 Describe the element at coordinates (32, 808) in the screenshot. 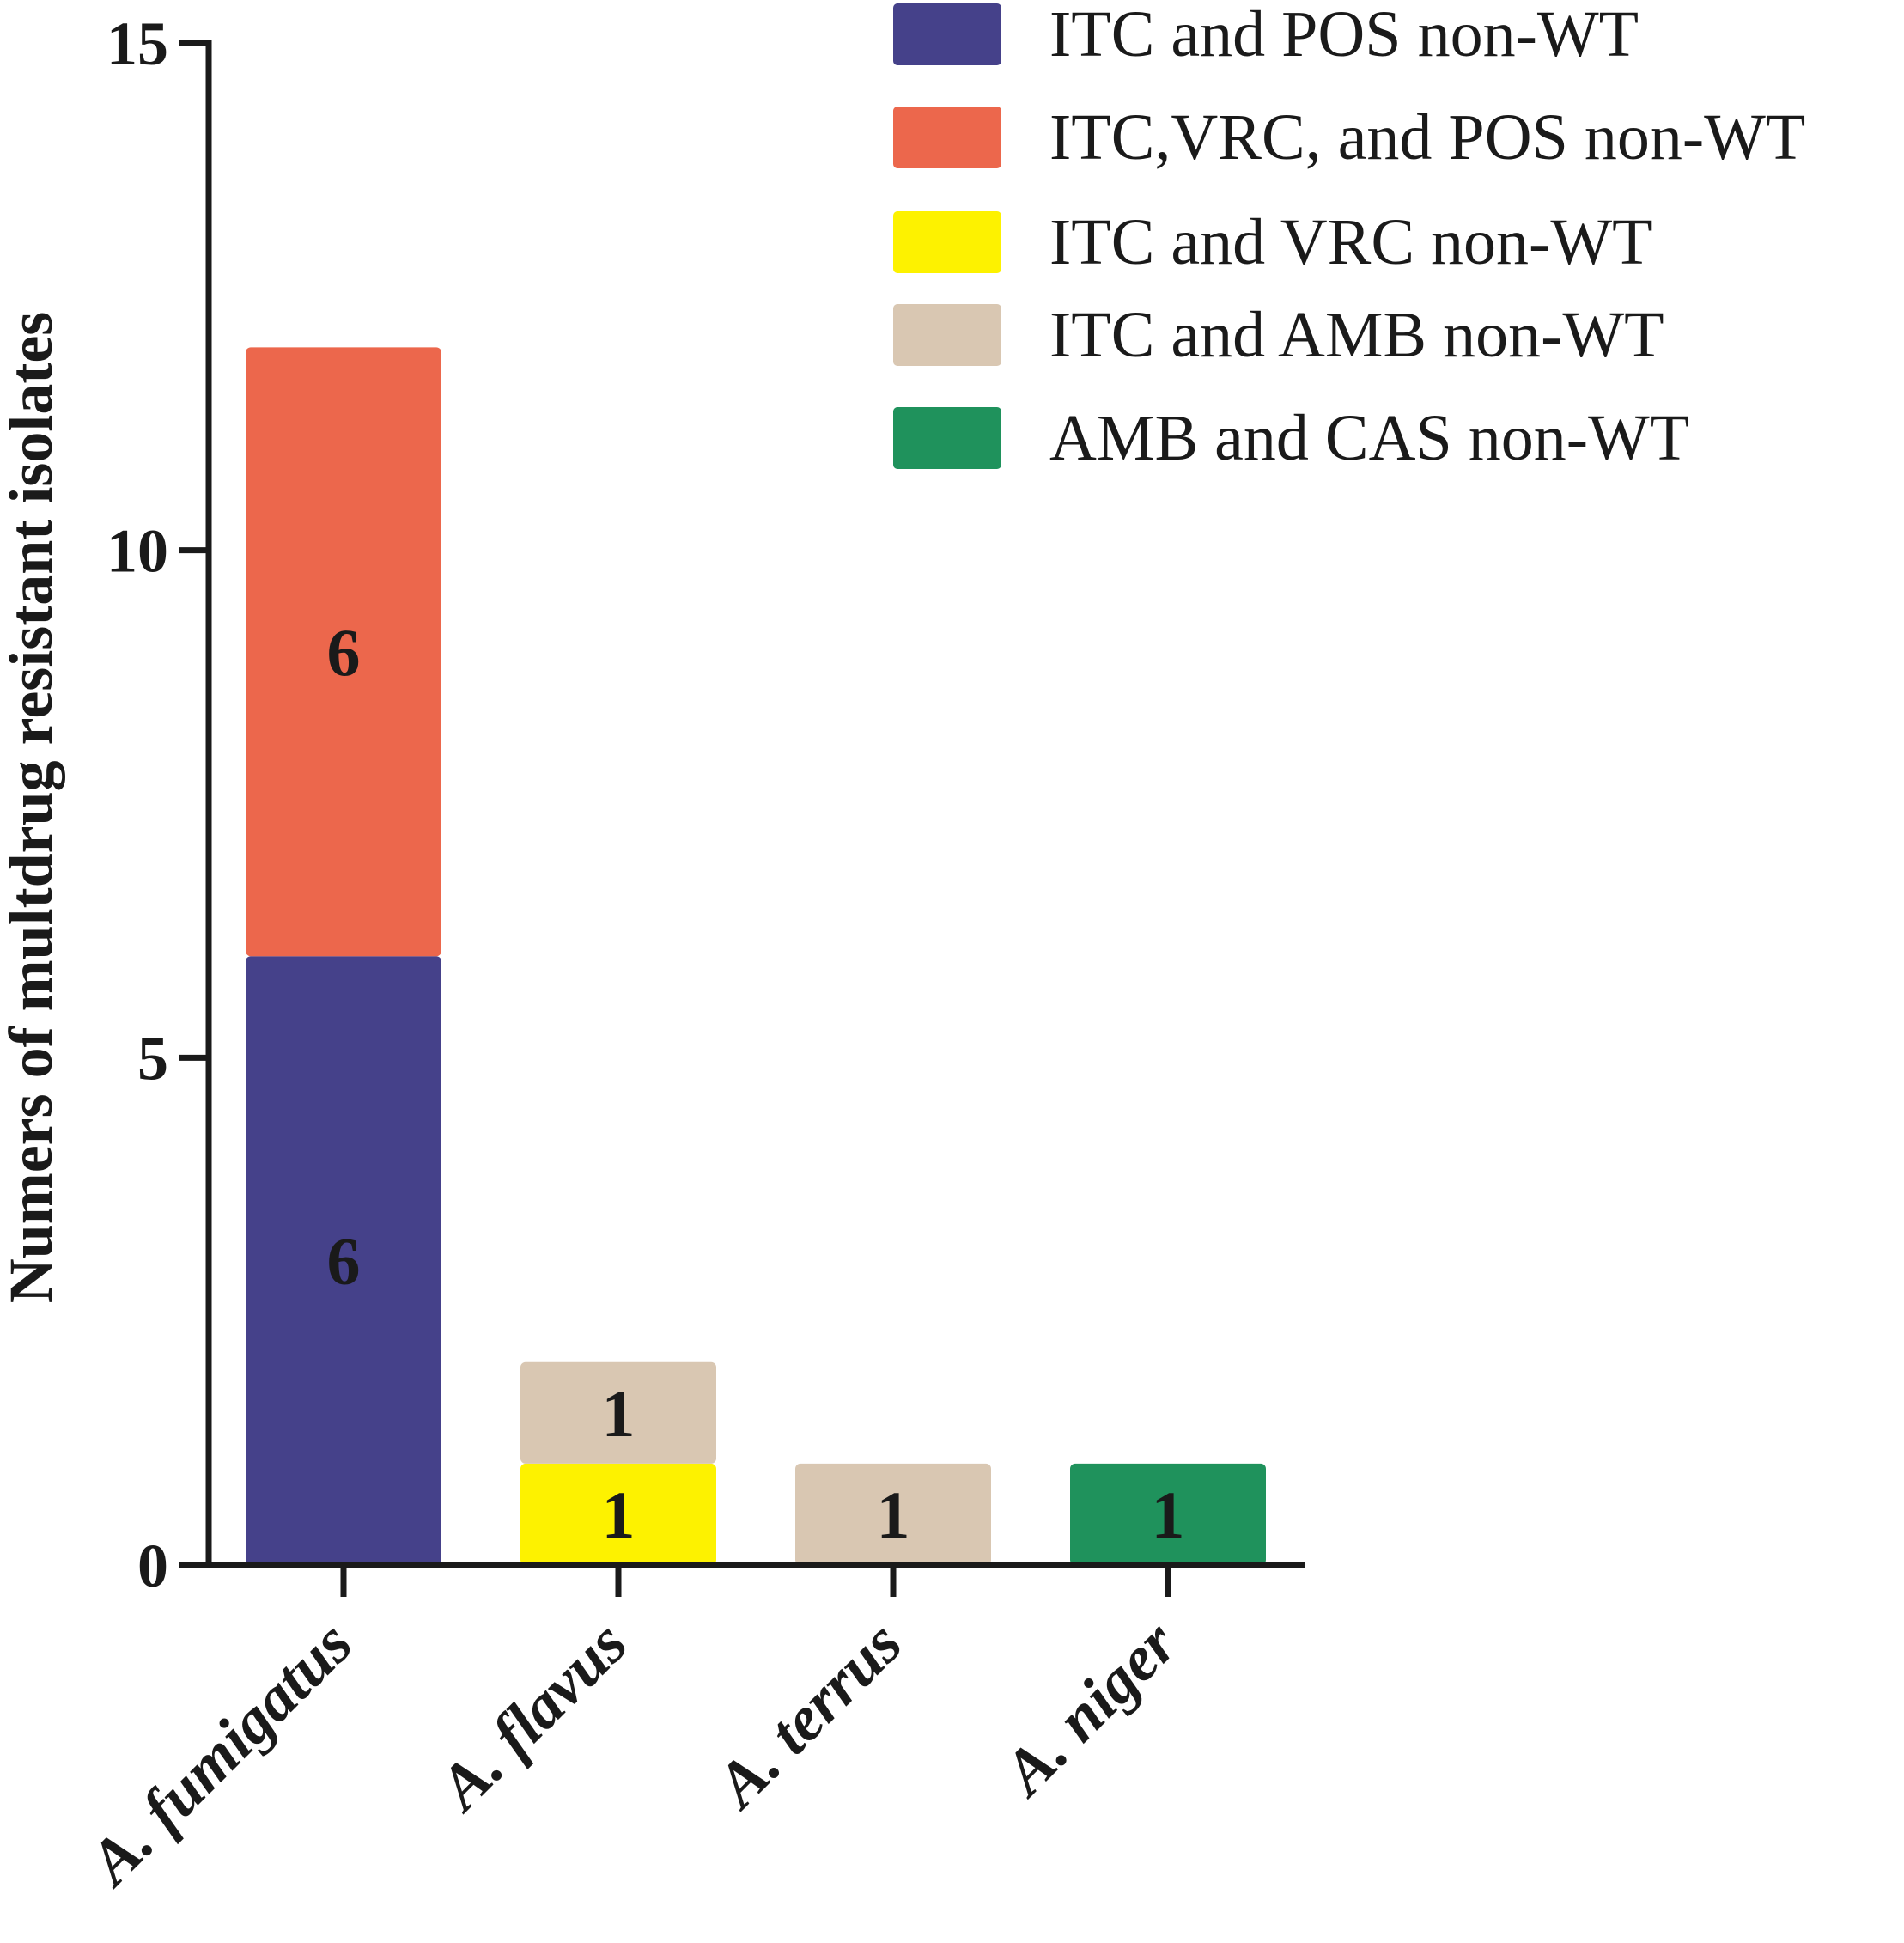

I see `y-axis-label: Numers of multdrug resistant isolates` at that location.